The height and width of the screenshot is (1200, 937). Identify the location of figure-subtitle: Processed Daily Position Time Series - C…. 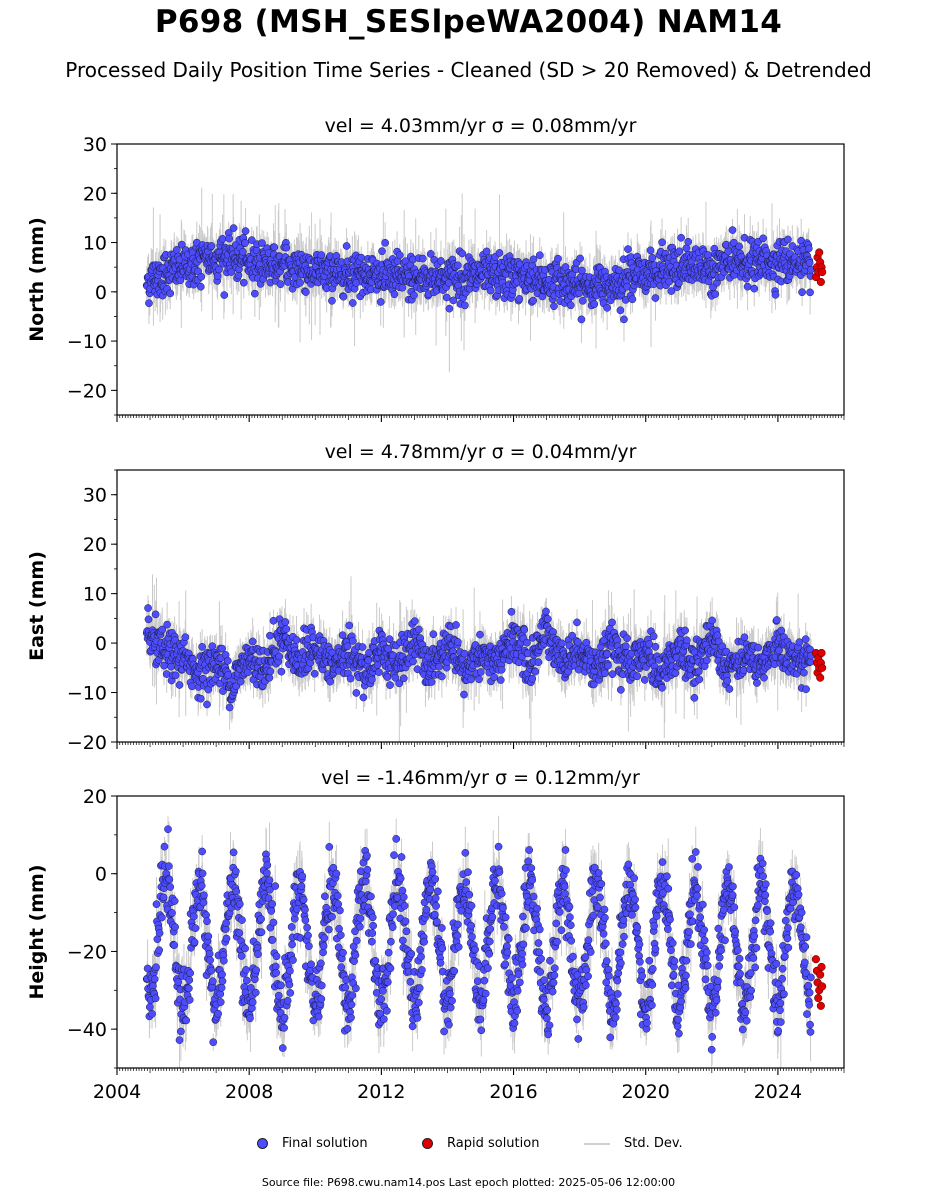
(468, 70).